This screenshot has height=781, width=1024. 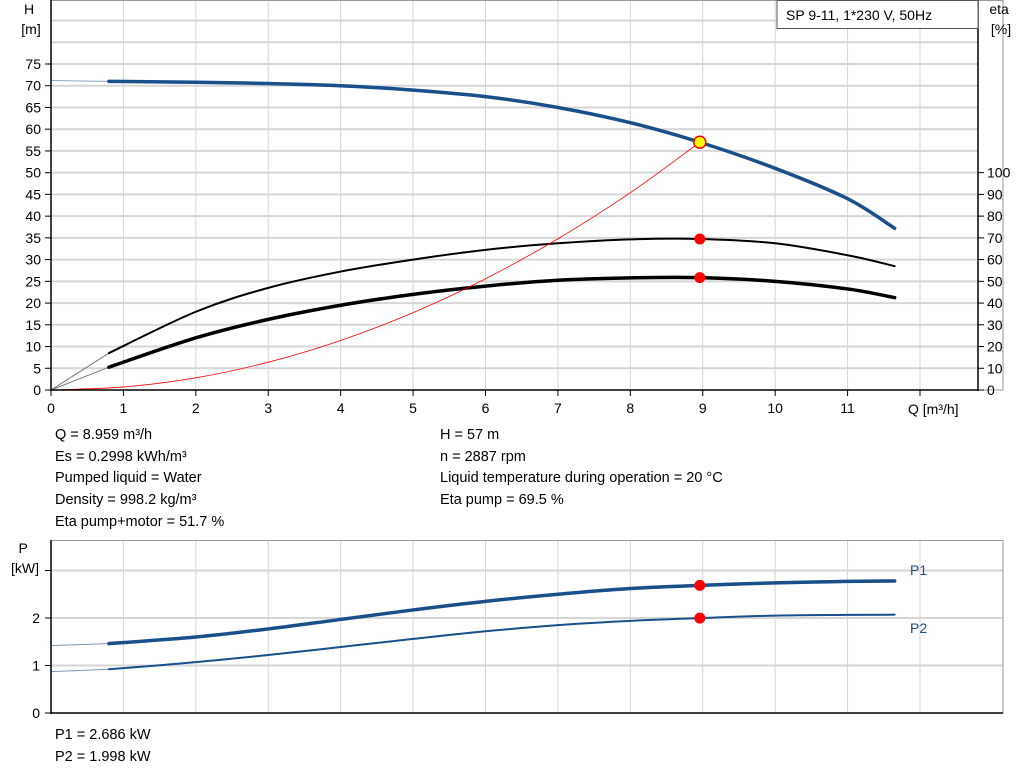 I want to click on info-flow: Q = 8.959 m³/h, so click(x=104, y=435).